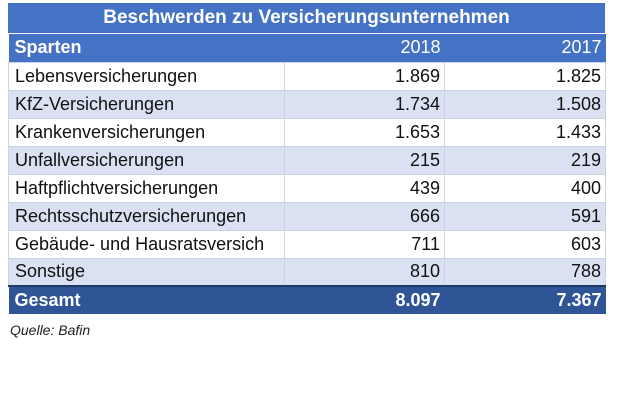 The width and height of the screenshot is (620, 413). I want to click on table-row: KfZ-Versicherungen 1.734 1.508, so click(307, 104).